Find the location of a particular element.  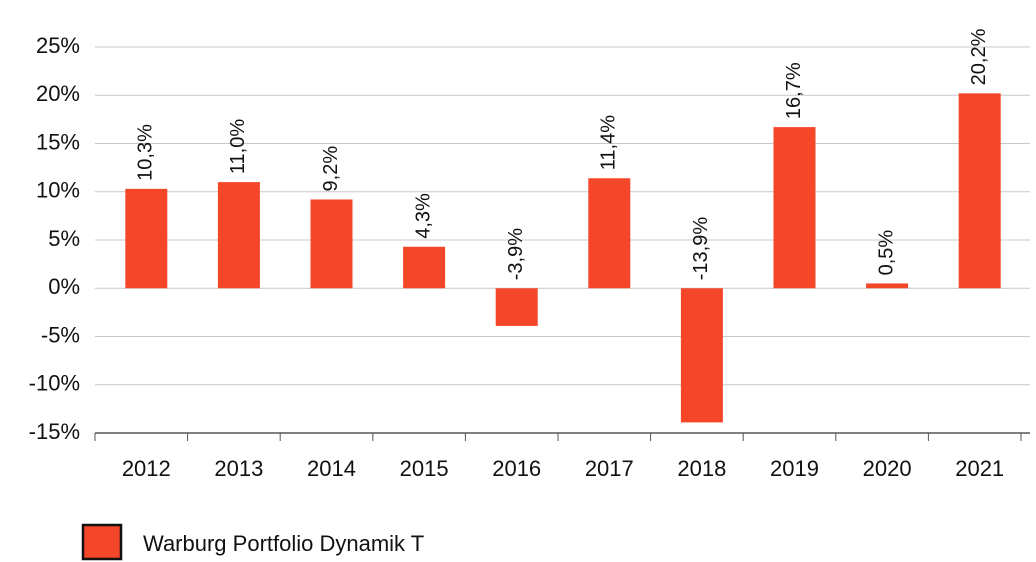

y-tick-label: 0% is located at coordinates (64, 286).